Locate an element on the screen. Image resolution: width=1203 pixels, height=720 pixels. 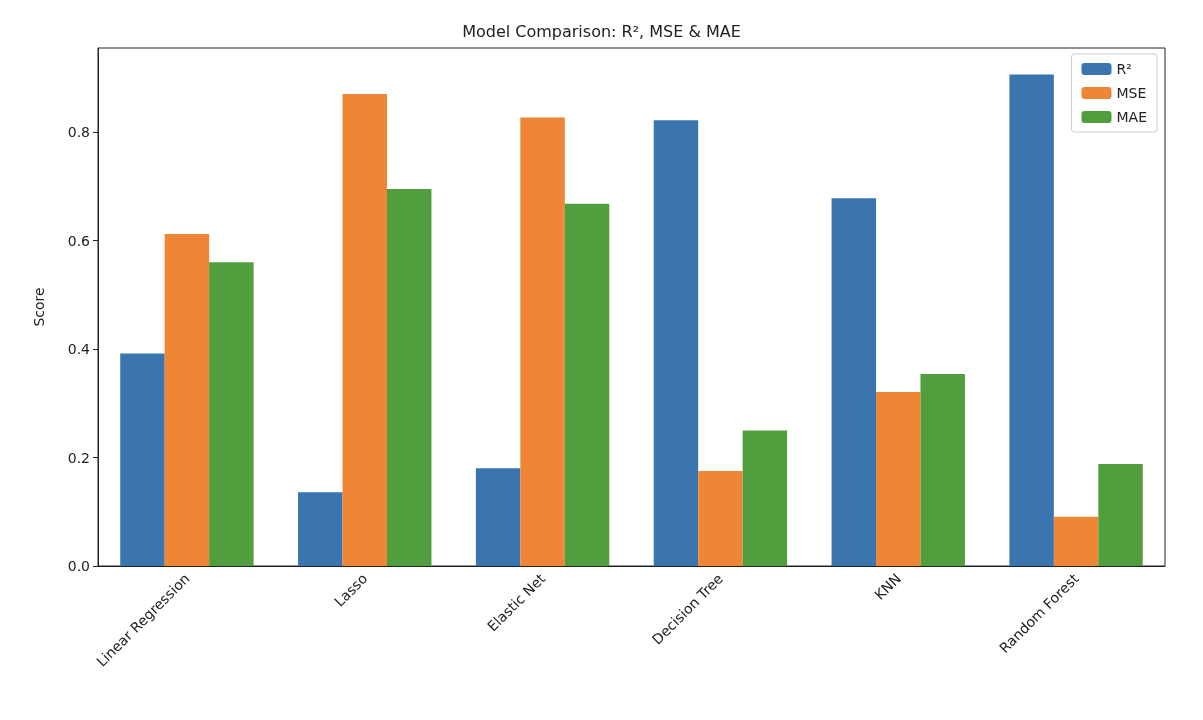
y-tick-label: 0.2 is located at coordinates (78, 457).